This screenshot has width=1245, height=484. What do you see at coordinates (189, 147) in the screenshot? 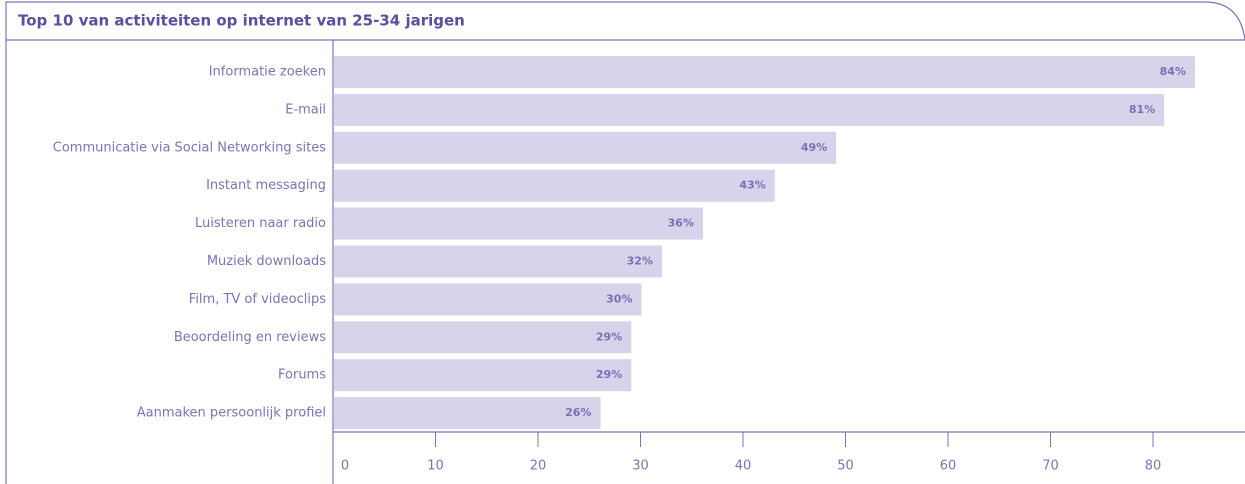
I see `category-label: Communicatie via Social Networking sites` at bounding box center [189, 147].